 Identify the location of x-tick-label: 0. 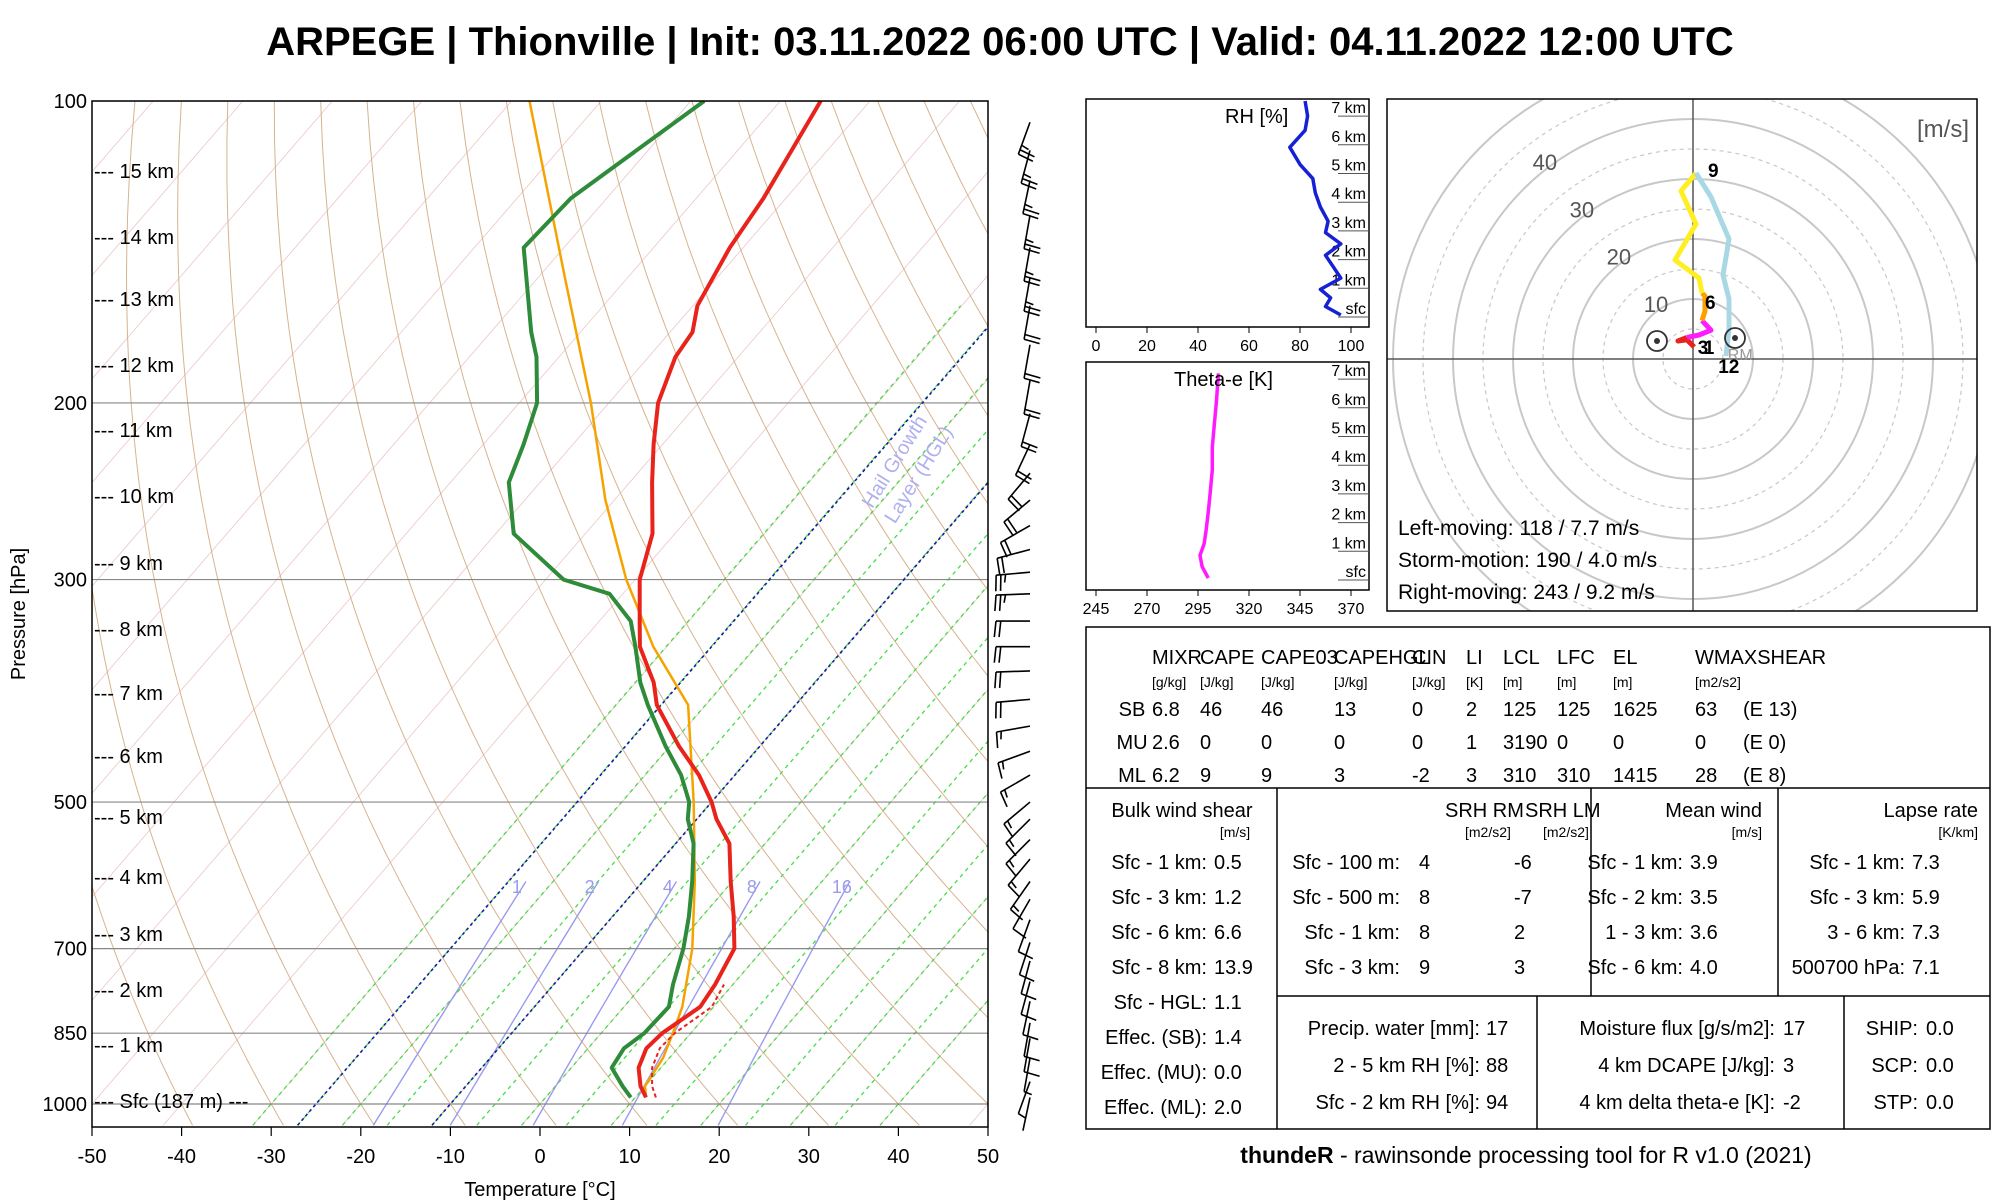
(539, 1157).